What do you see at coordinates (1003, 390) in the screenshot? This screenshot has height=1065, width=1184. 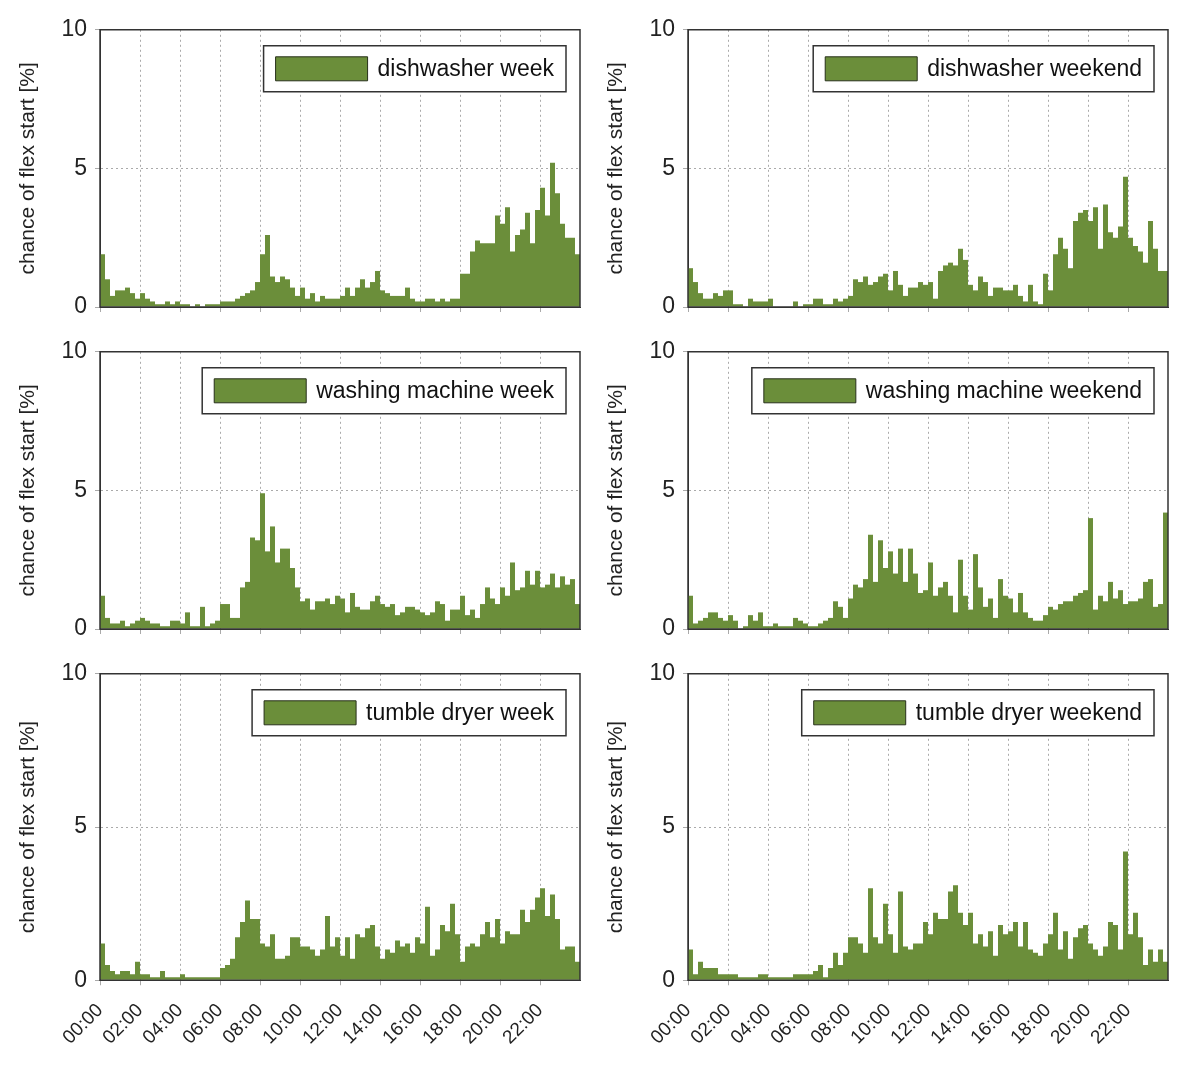 I see `legend-label: washing machine weekend` at bounding box center [1003, 390].